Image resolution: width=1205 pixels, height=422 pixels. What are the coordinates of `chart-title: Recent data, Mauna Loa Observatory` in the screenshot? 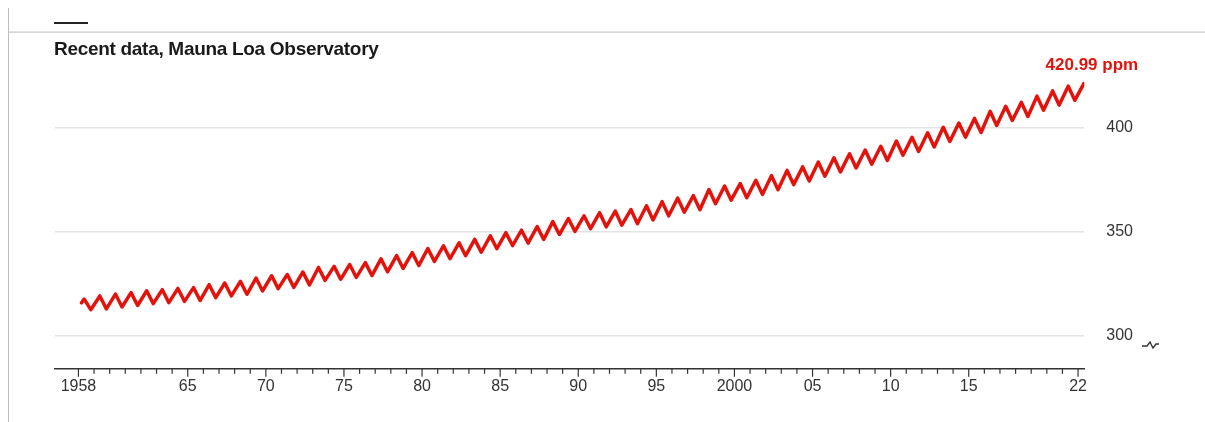 It's located at (216, 49).